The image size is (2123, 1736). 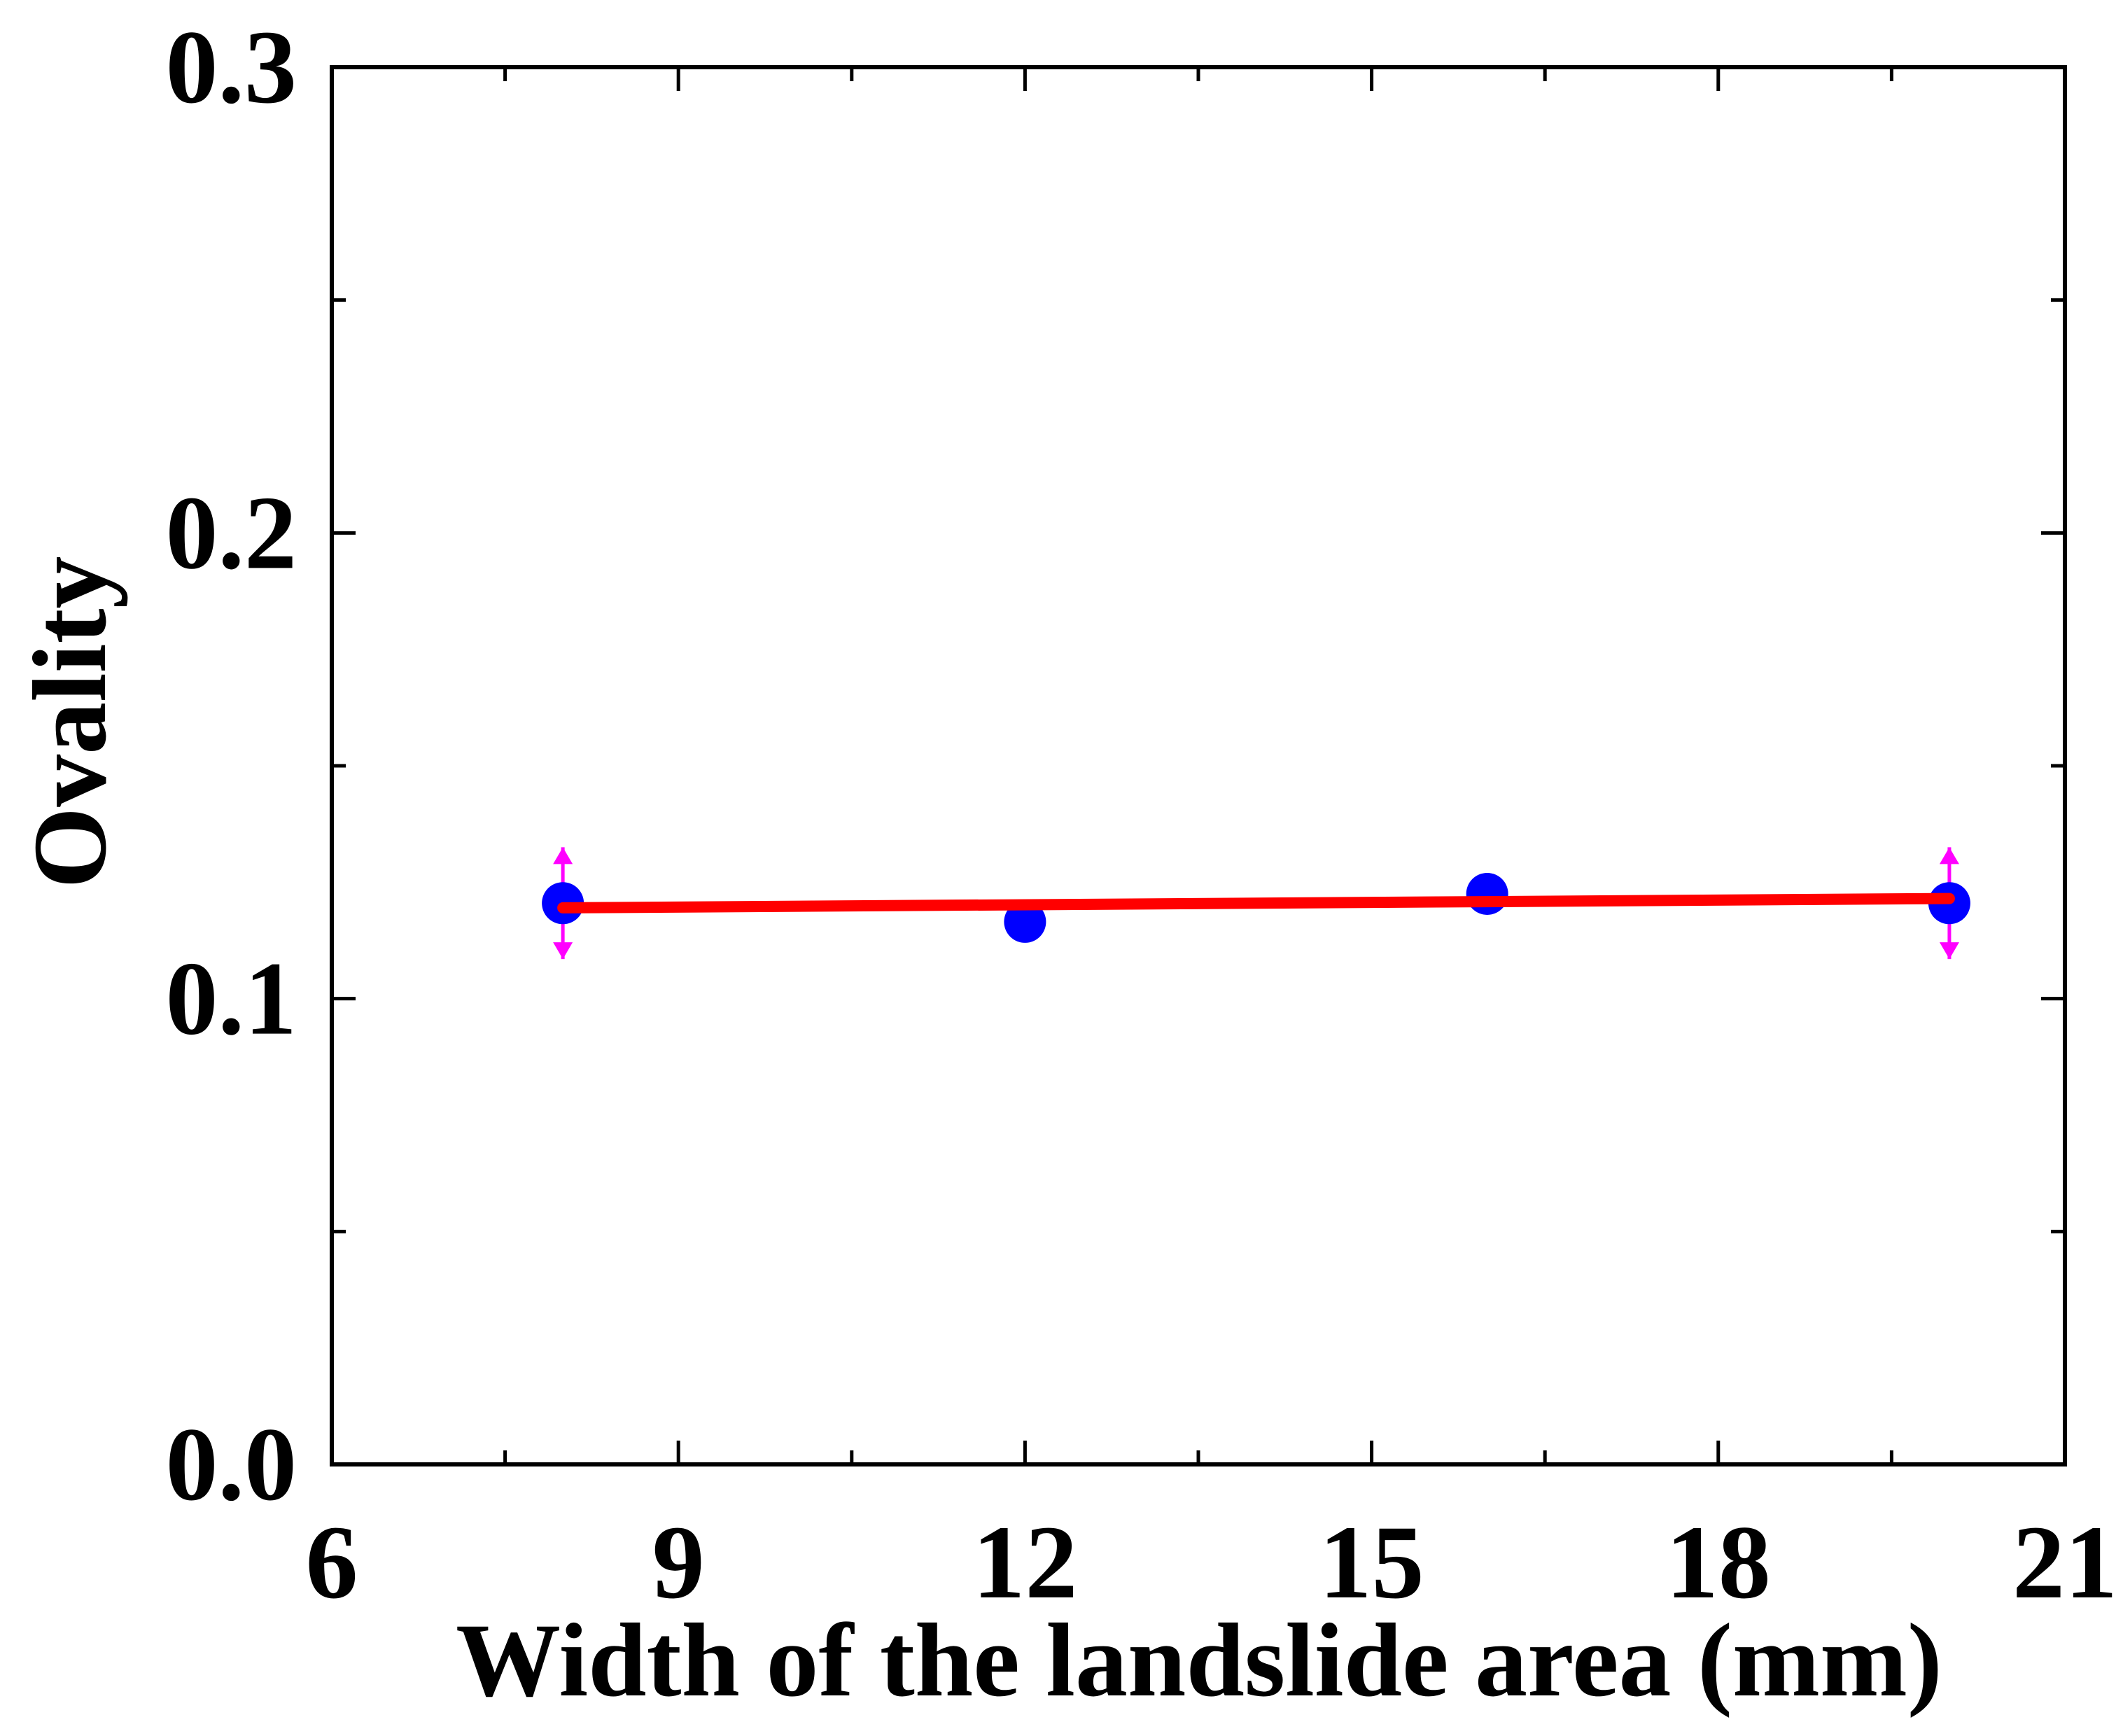 What do you see at coordinates (70, 722) in the screenshot?
I see `y-axis-title: Ovality` at bounding box center [70, 722].